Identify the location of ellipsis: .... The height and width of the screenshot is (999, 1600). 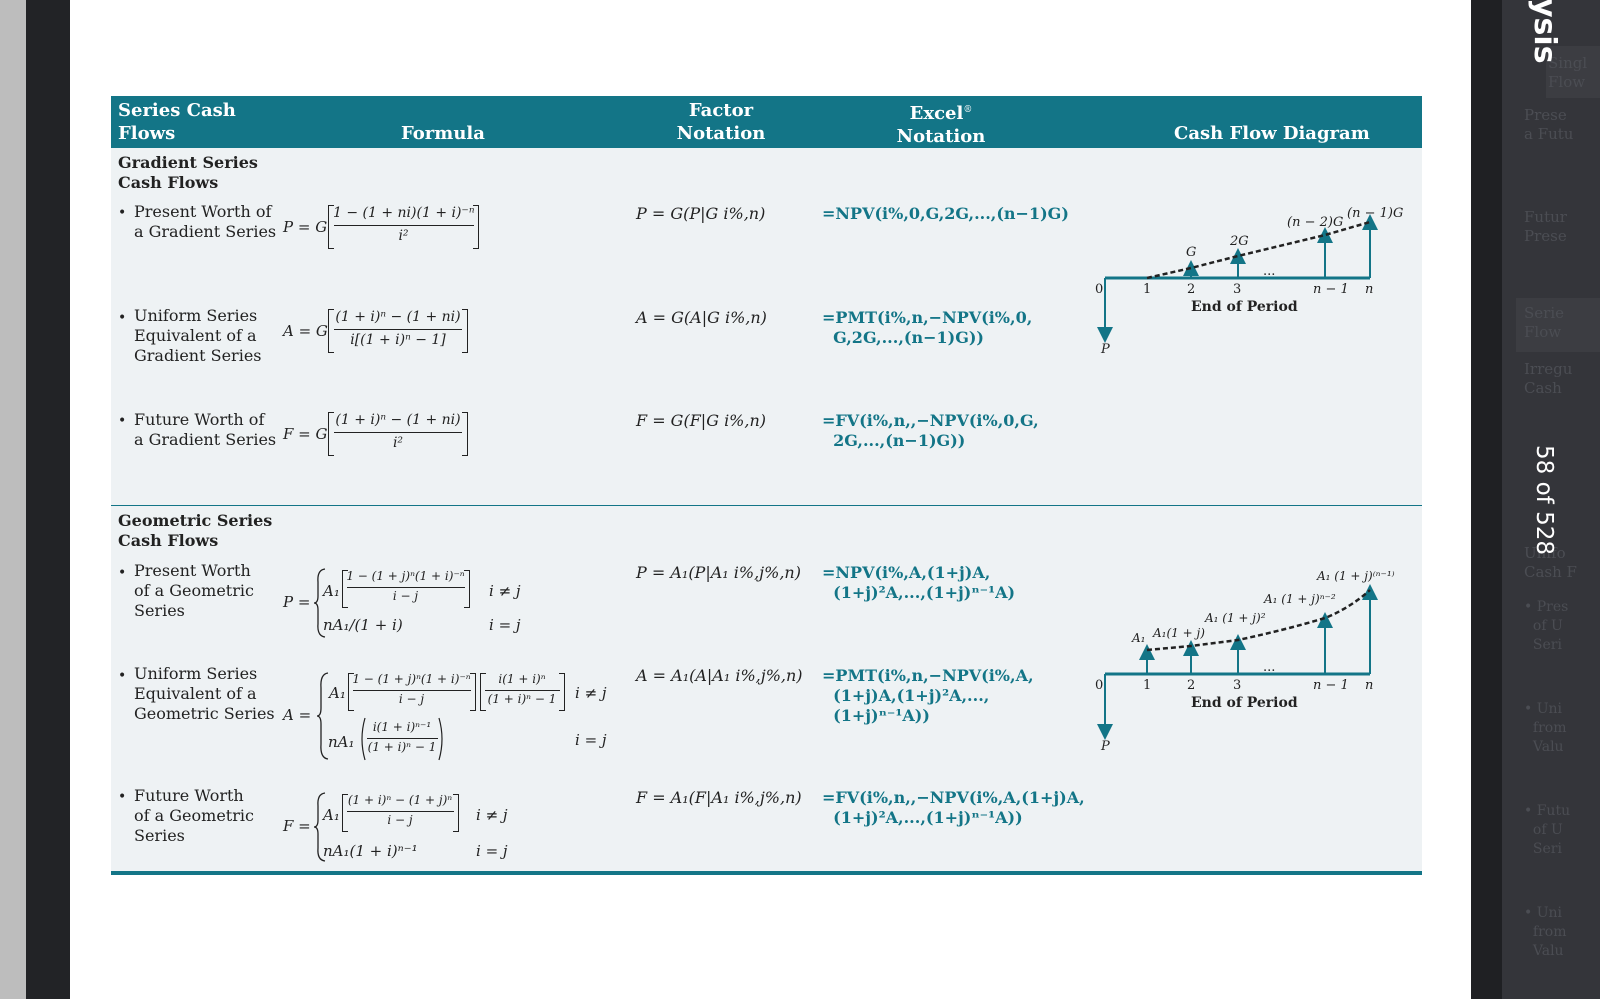
(1269, 667).